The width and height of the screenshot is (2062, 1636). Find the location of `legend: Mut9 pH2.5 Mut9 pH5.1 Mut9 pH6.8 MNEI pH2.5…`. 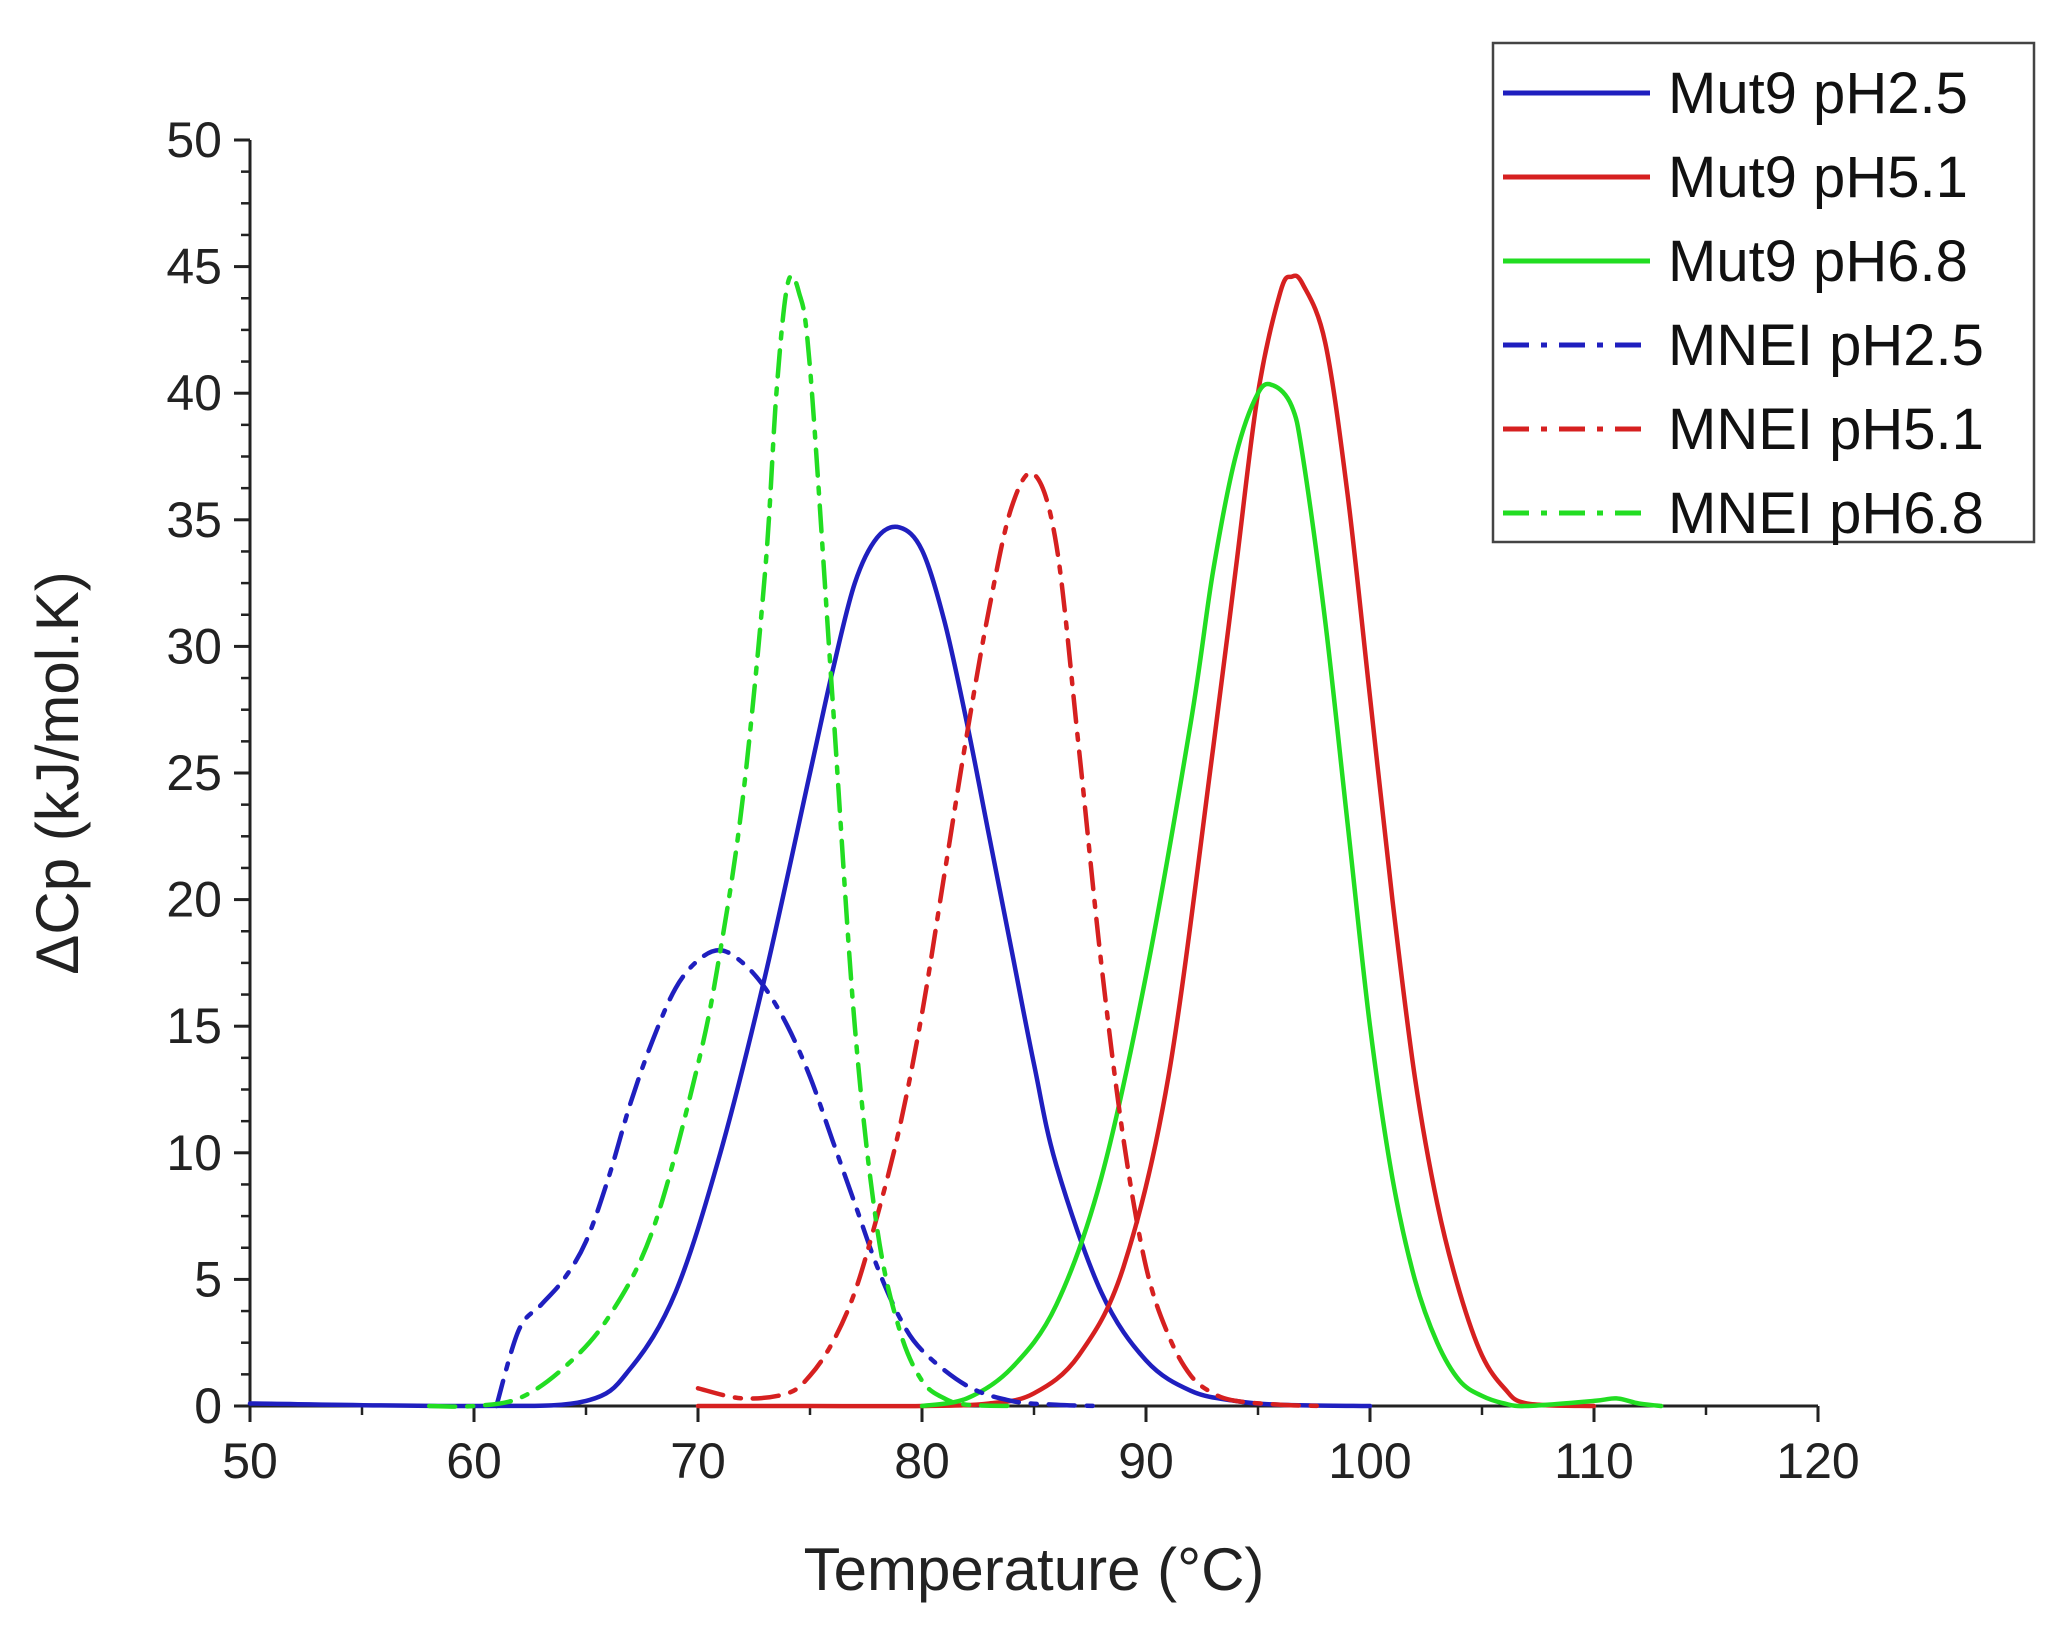

legend: Mut9 pH2.5 Mut9 pH5.1 Mut9 pH6.8 MNEI pH2.5… is located at coordinates (1763, 293).